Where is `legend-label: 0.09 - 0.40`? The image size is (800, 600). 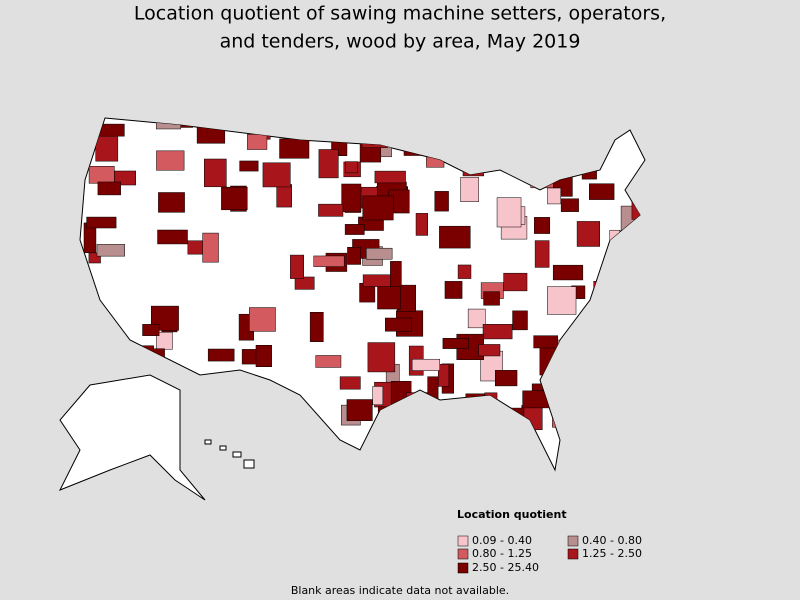
legend-label: 0.09 - 0.40 is located at coordinates (502, 540).